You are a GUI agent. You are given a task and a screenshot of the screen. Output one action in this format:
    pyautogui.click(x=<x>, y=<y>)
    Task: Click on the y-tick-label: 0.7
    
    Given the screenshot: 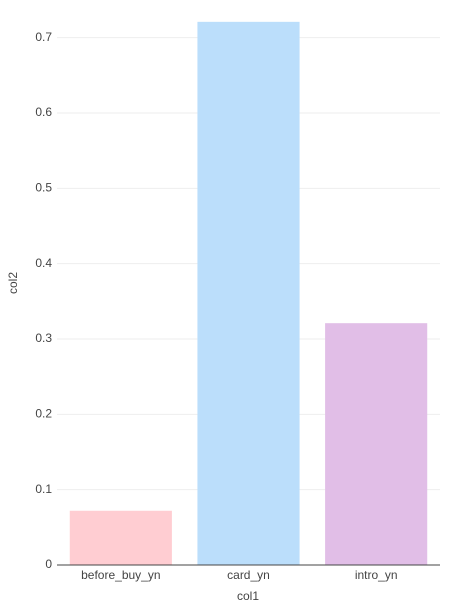 What is the action you would take?
    pyautogui.click(x=43, y=37)
    